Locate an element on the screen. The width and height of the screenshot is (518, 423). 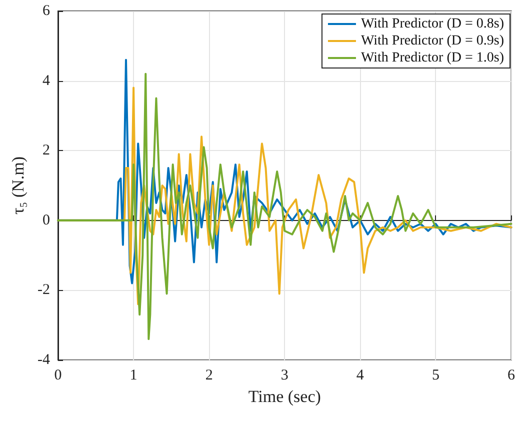
y-axis-title: τ₅ (N.m) is located at coordinates (18, 185).